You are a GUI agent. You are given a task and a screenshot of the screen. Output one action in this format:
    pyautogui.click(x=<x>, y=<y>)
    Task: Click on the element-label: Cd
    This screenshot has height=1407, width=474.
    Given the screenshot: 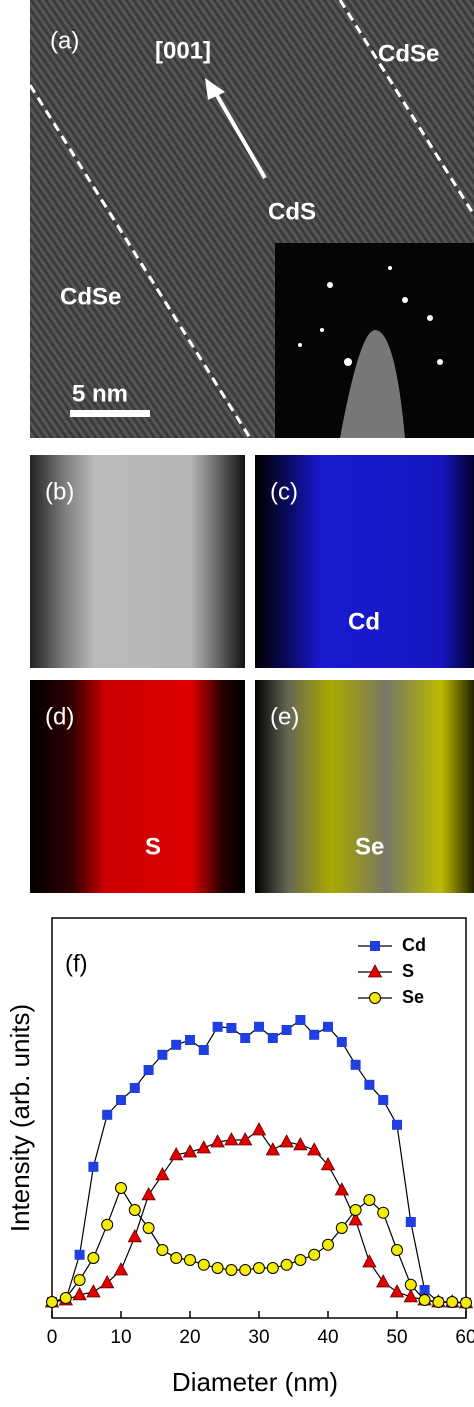 What is the action you would take?
    pyautogui.click(x=364, y=621)
    